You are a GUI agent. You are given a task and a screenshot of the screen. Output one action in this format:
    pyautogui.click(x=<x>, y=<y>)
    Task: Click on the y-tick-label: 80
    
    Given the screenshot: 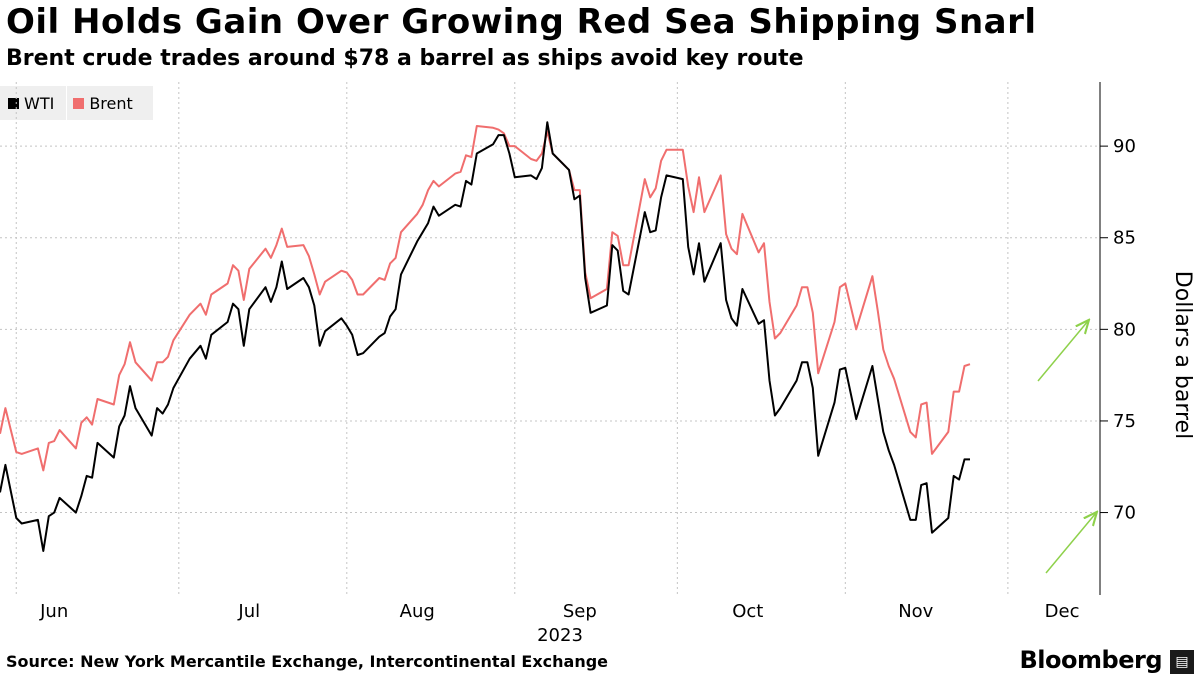 What is the action you would take?
    pyautogui.click(x=1124, y=329)
    